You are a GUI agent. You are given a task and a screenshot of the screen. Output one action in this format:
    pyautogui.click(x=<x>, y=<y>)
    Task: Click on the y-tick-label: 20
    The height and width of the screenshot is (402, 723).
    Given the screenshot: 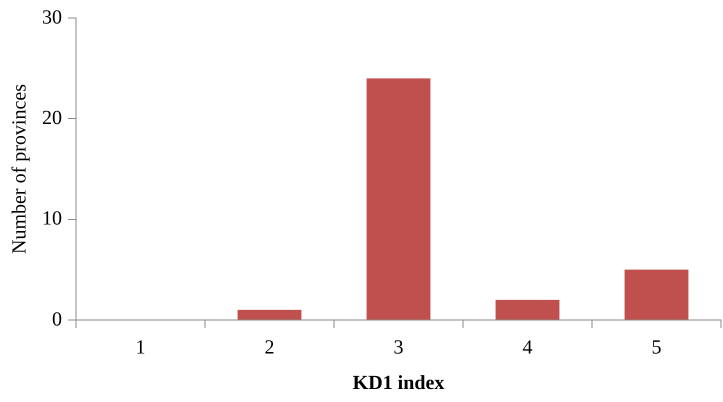 What is the action you would take?
    pyautogui.click(x=52, y=117)
    